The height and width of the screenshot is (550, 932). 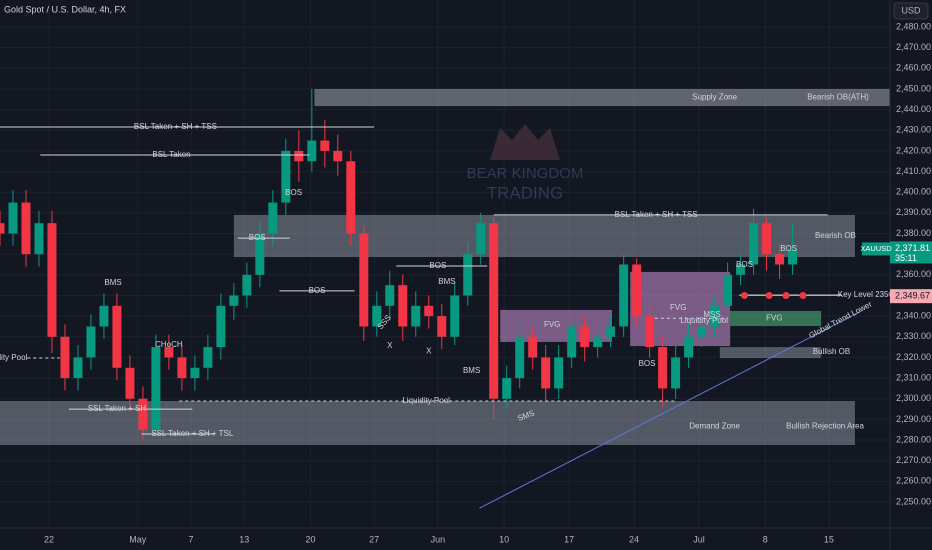 What do you see at coordinates (374, 539) in the screenshot?
I see `x-tick-label: 27` at bounding box center [374, 539].